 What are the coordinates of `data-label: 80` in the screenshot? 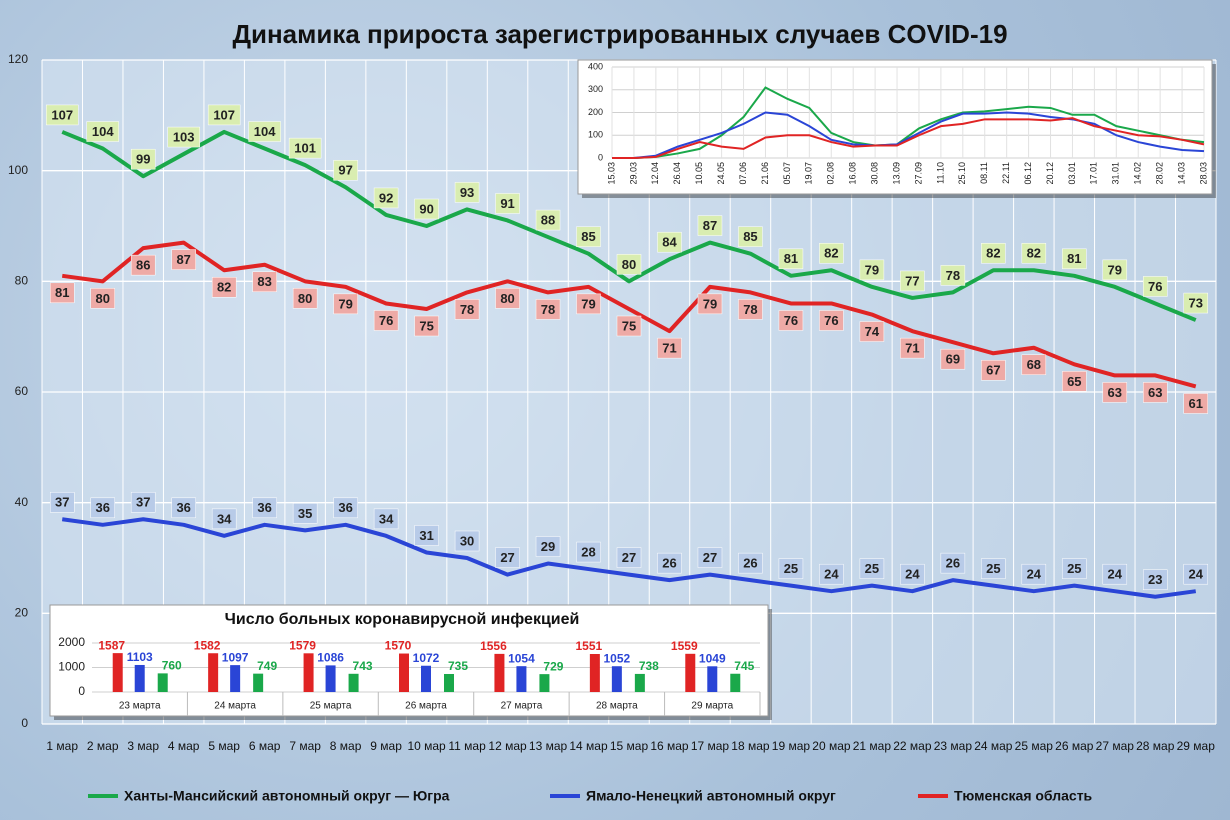 It's located at (102, 298).